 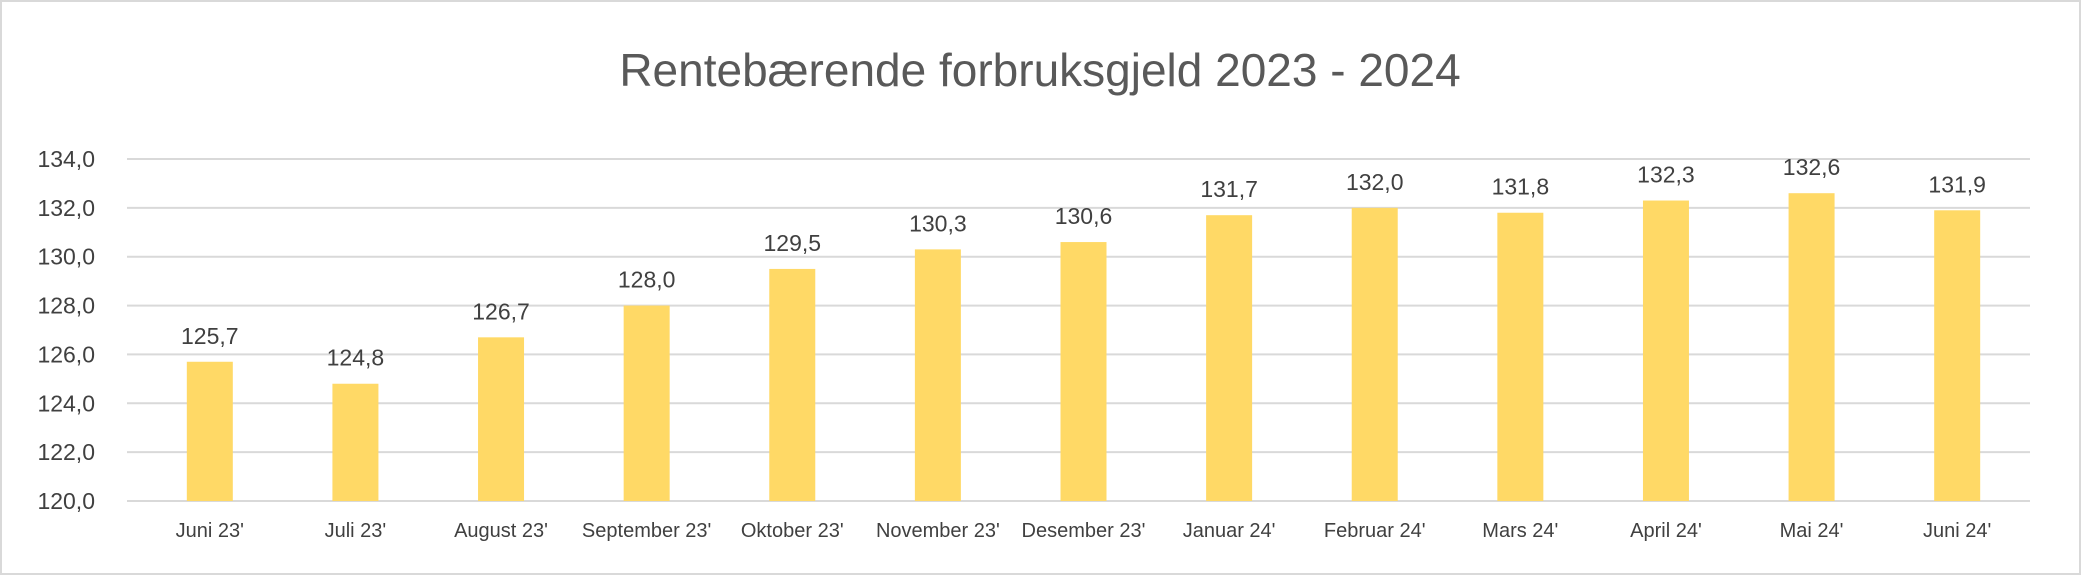 I want to click on x-tick-label: Mars 24', so click(x=1520, y=531).